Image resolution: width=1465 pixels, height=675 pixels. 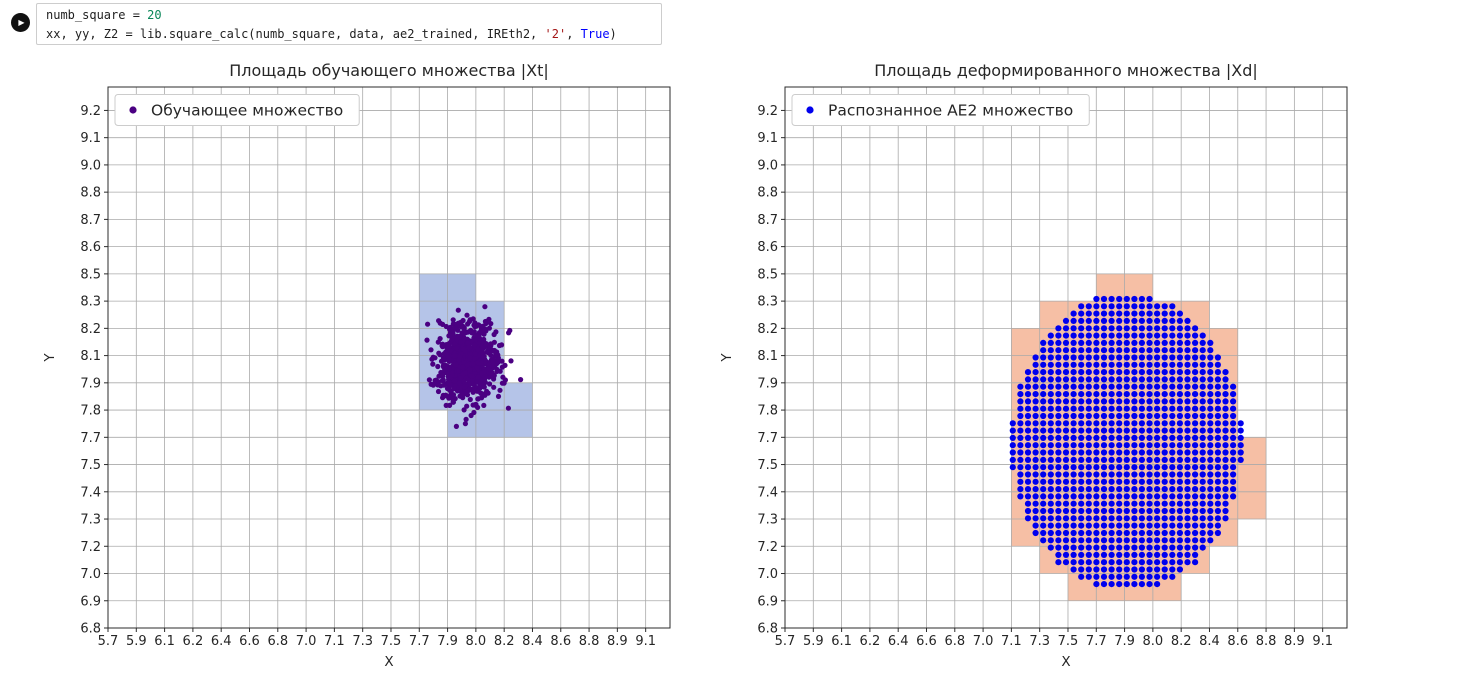 I want to click on legend-label: Распознанное AE2 множество, so click(x=950, y=111).